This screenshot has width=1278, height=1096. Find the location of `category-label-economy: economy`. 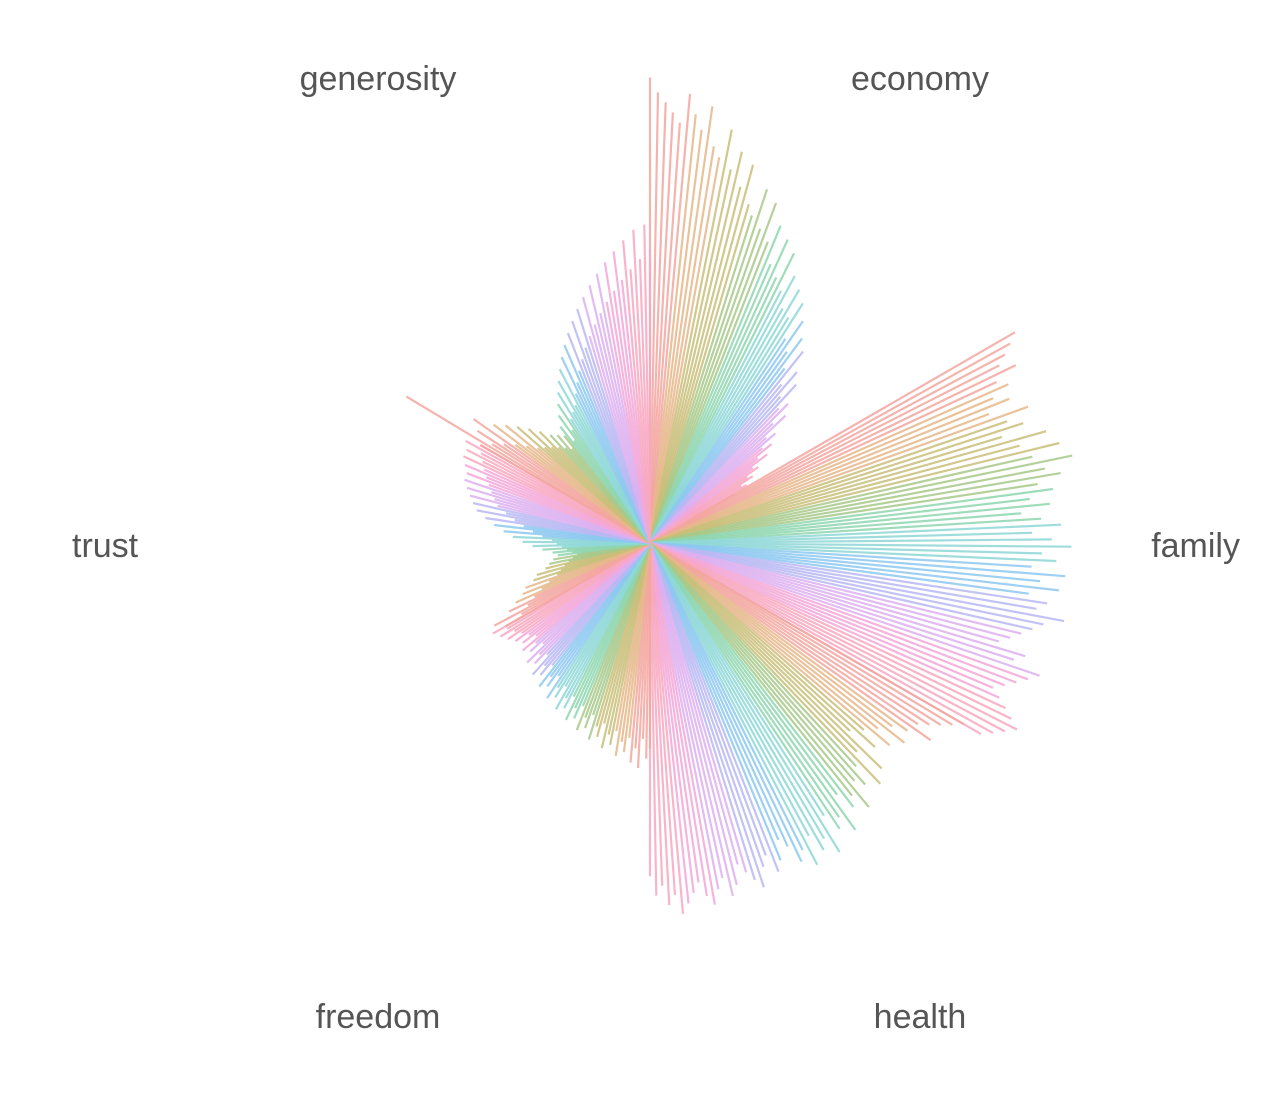

category-label-economy: economy is located at coordinates (920, 79).